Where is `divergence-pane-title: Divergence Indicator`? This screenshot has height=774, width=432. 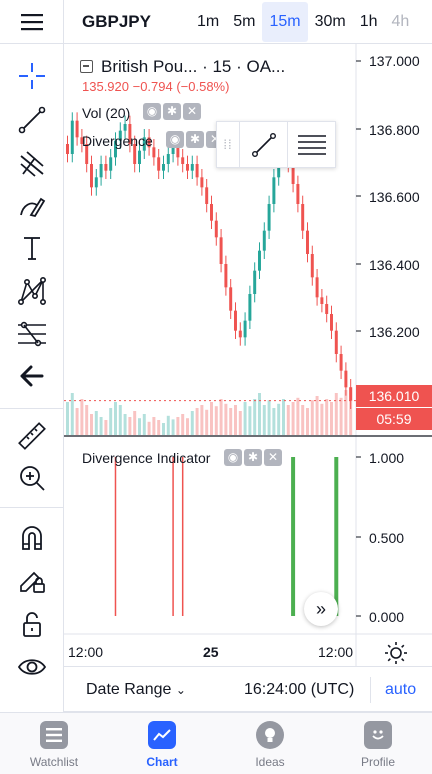
divergence-pane-title: Divergence Indicator is located at coordinates (146, 458).